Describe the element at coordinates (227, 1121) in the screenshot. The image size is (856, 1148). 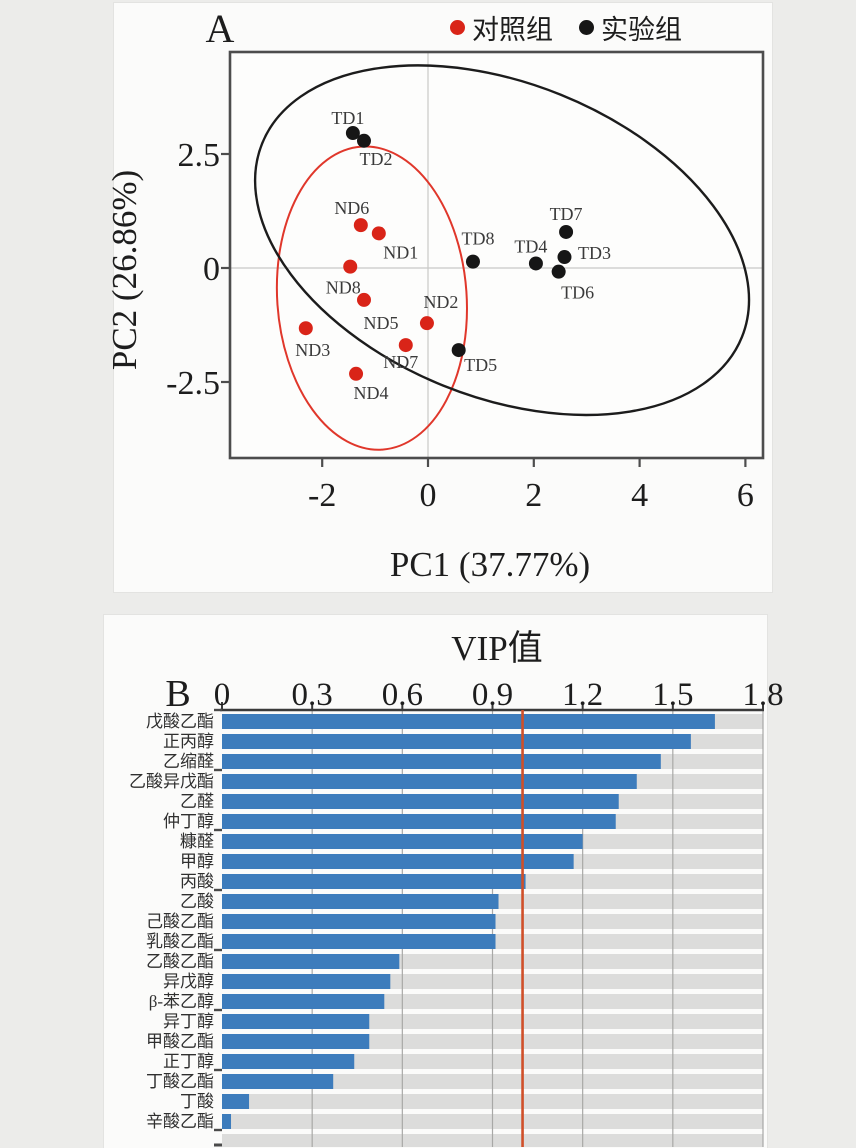
I see `bar-辛酸乙酯` at that location.